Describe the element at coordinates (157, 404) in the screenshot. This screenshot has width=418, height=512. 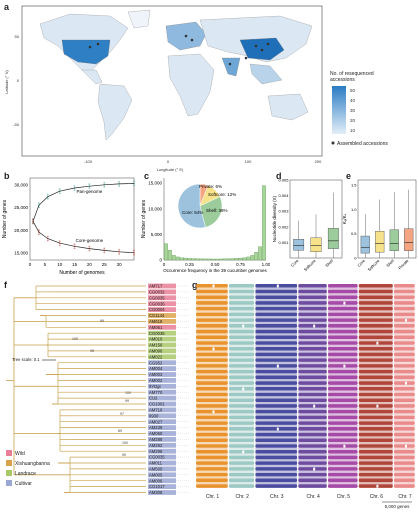
I see `accession-label: CG1001` at that location.